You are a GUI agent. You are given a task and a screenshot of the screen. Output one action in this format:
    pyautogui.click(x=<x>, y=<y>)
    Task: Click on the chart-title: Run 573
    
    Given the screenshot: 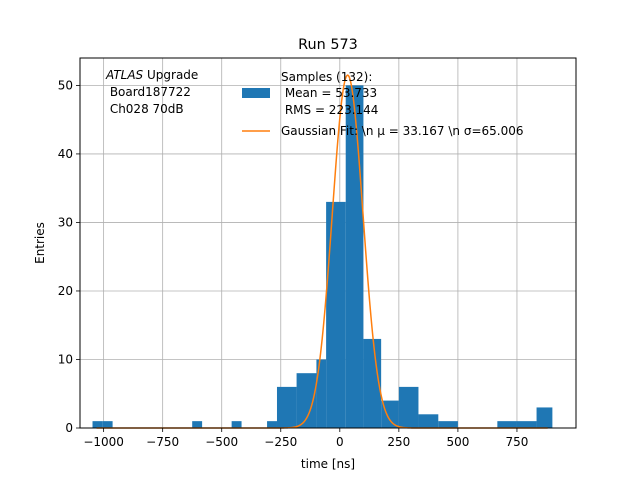 What is the action you would take?
    pyautogui.click(x=328, y=45)
    